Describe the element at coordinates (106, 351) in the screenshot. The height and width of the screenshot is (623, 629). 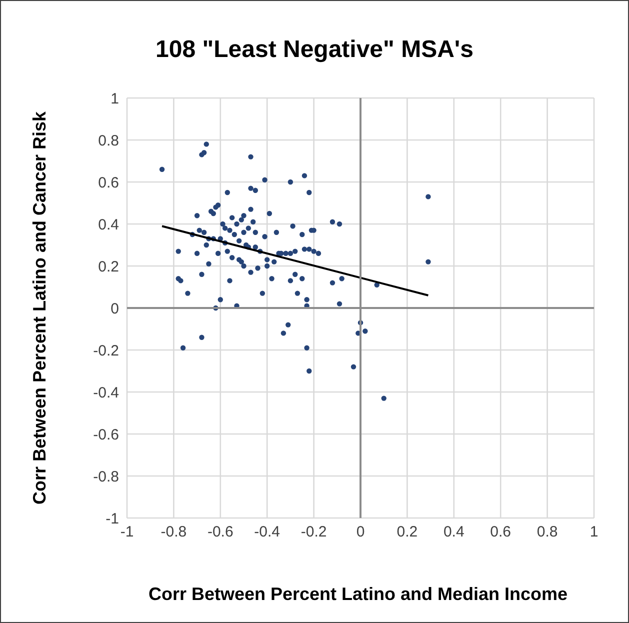
I see `y-tick-label: -0.2` at that location.